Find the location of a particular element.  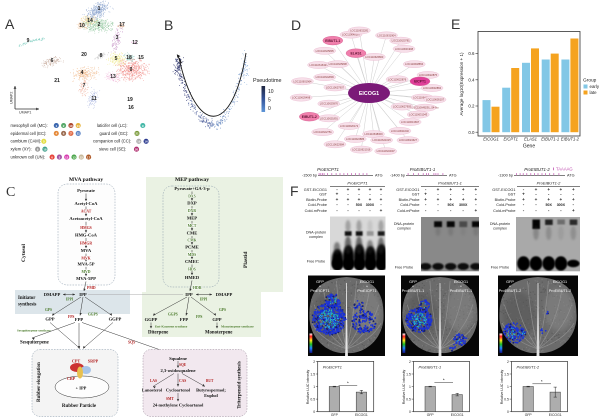

svg-text: GST is located at coordinates (323, 195).